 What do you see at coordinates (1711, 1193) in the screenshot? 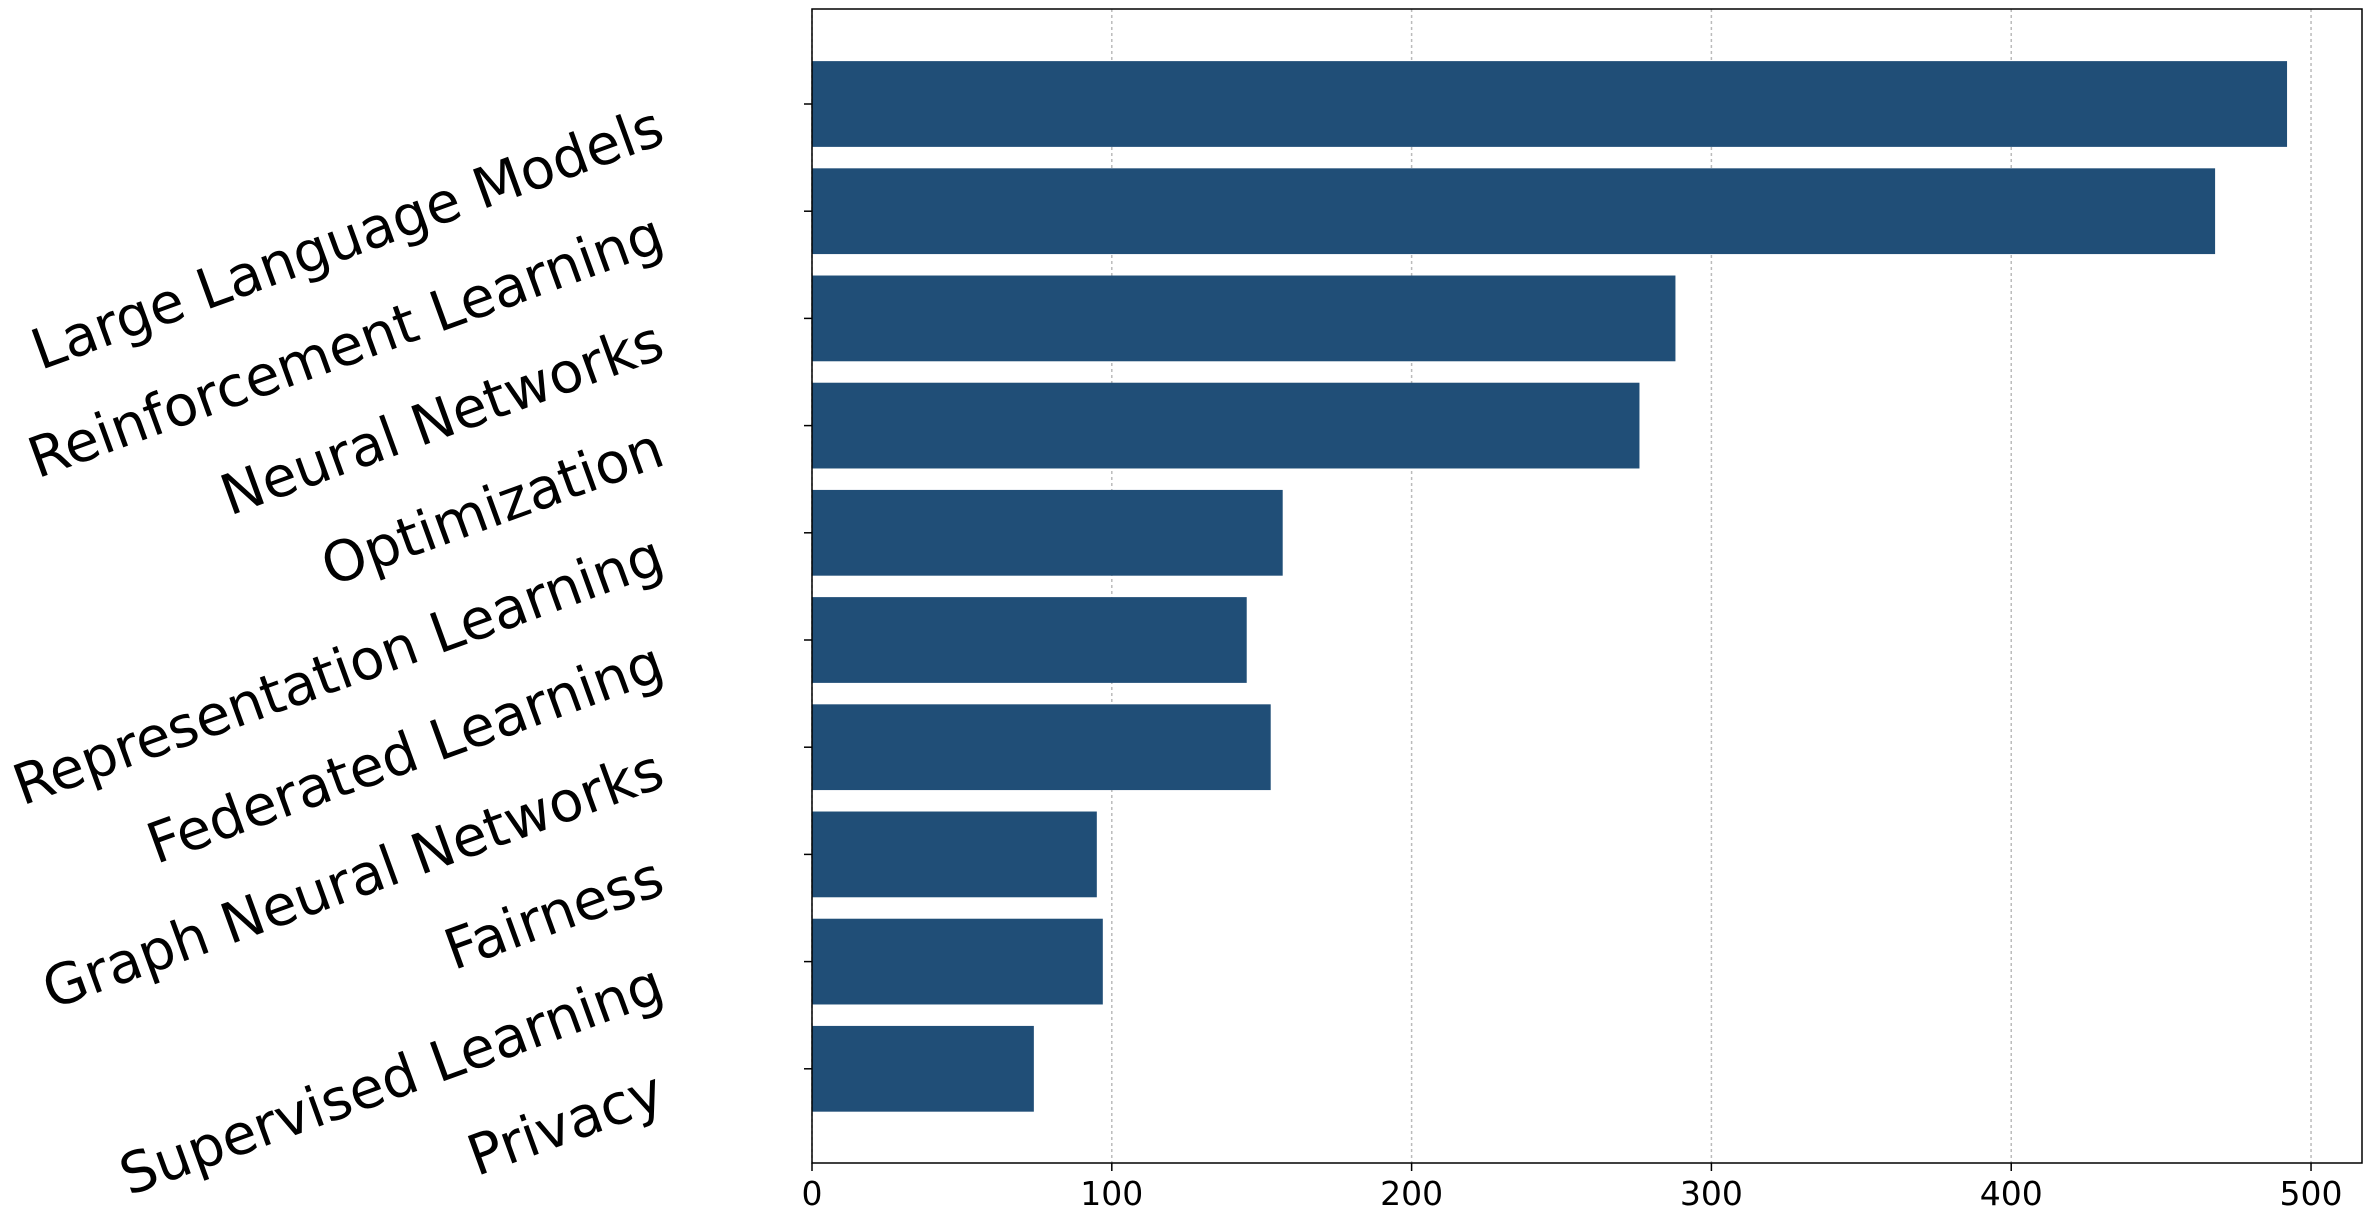
I see `x-tick-label: 300` at bounding box center [1711, 1193].